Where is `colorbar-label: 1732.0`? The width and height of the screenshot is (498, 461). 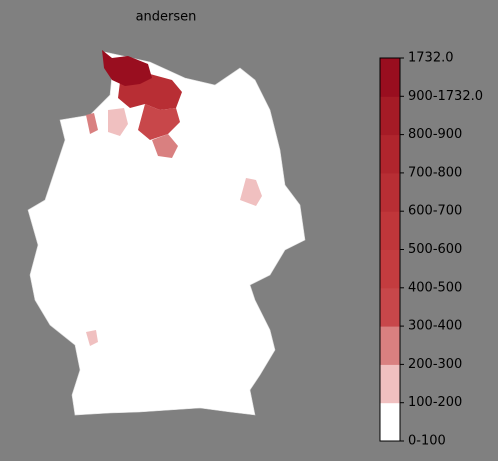 colorbar-label: 1732.0 is located at coordinates (431, 58).